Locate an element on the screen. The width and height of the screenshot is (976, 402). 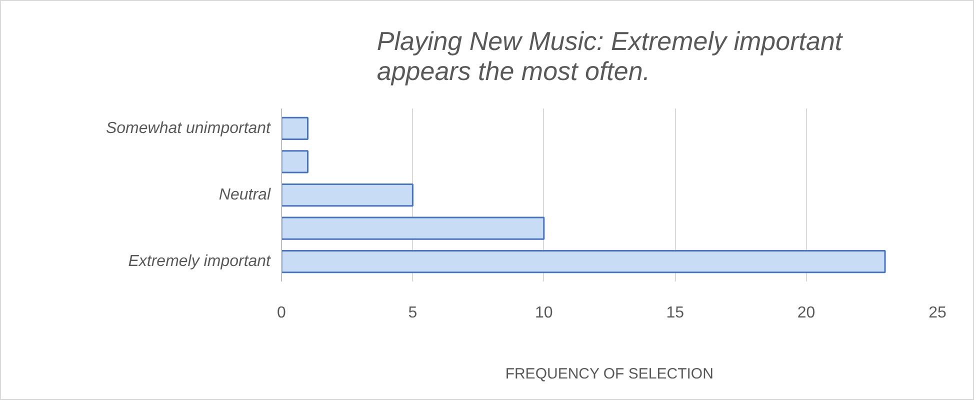
x-tick-label: 0 is located at coordinates (281, 313).